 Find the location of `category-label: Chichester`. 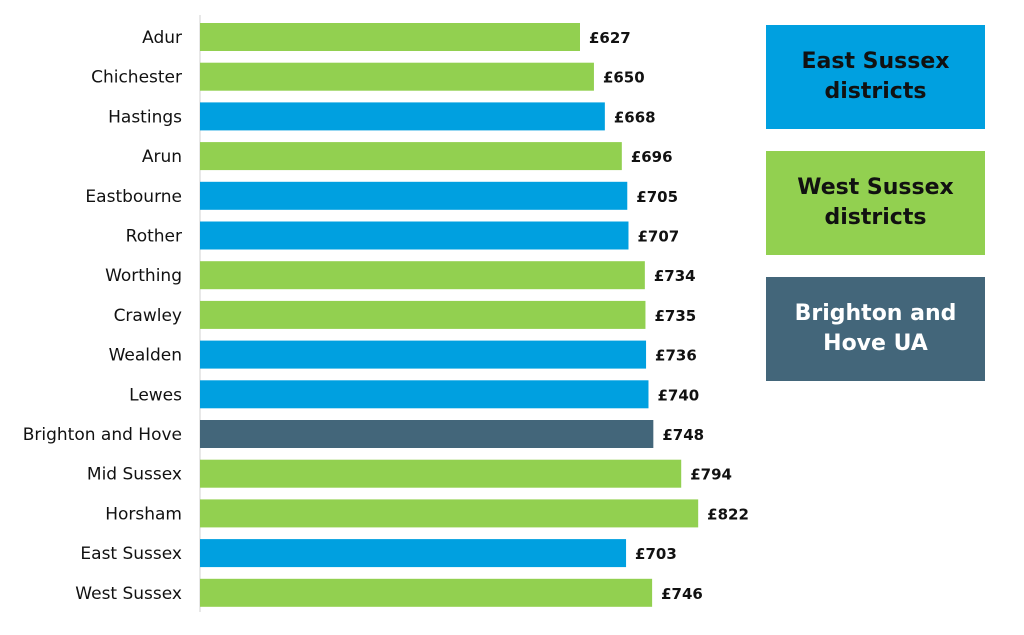

category-label: Chichester is located at coordinates (136, 78).